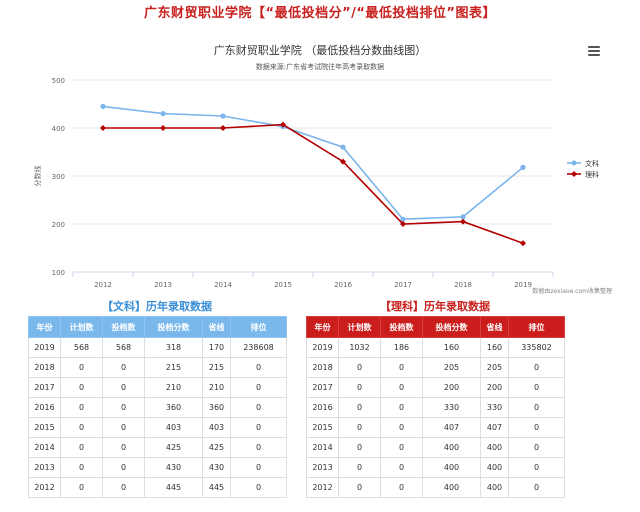 The width and height of the screenshot is (640, 512). Describe the element at coordinates (343, 285) in the screenshot. I see `x-tick-label: 2016` at that location.